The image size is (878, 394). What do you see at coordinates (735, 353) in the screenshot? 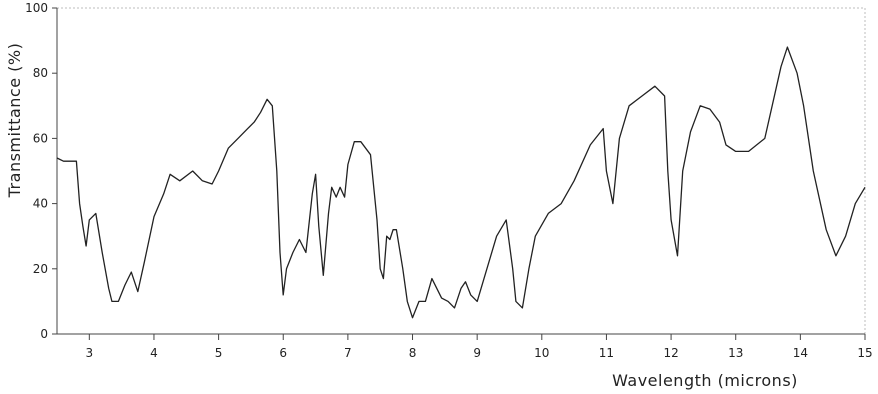
I see `x-tick-label: 13` at bounding box center [735, 353].